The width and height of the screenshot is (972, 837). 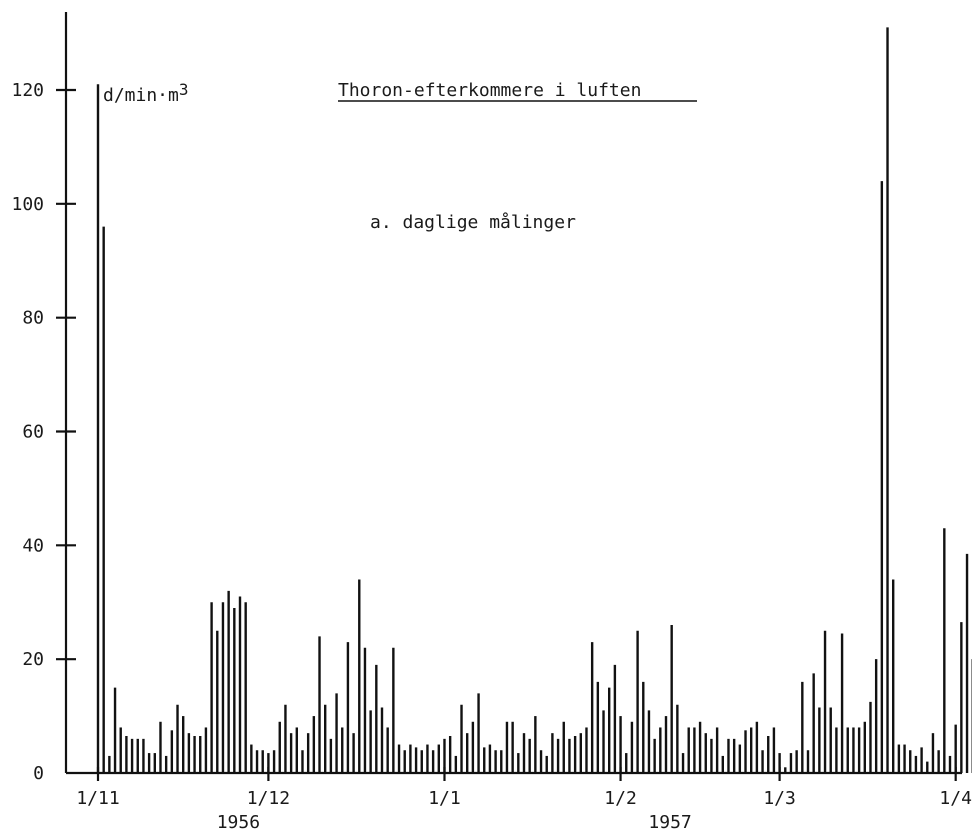 I want to click on chart-subtitle: a. daglige målinger, so click(x=473, y=222).